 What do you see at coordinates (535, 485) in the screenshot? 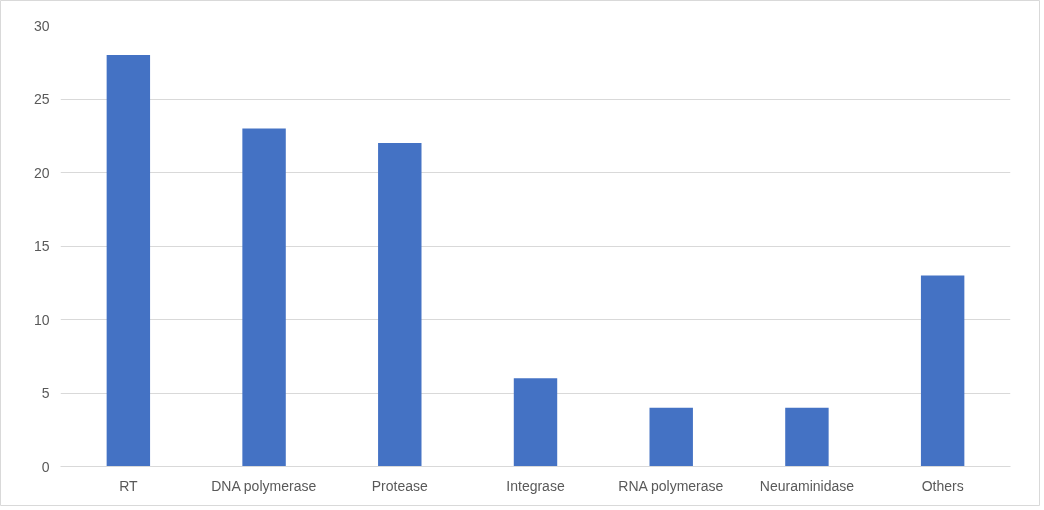
I see `x-tick-label: Integrase` at bounding box center [535, 485].